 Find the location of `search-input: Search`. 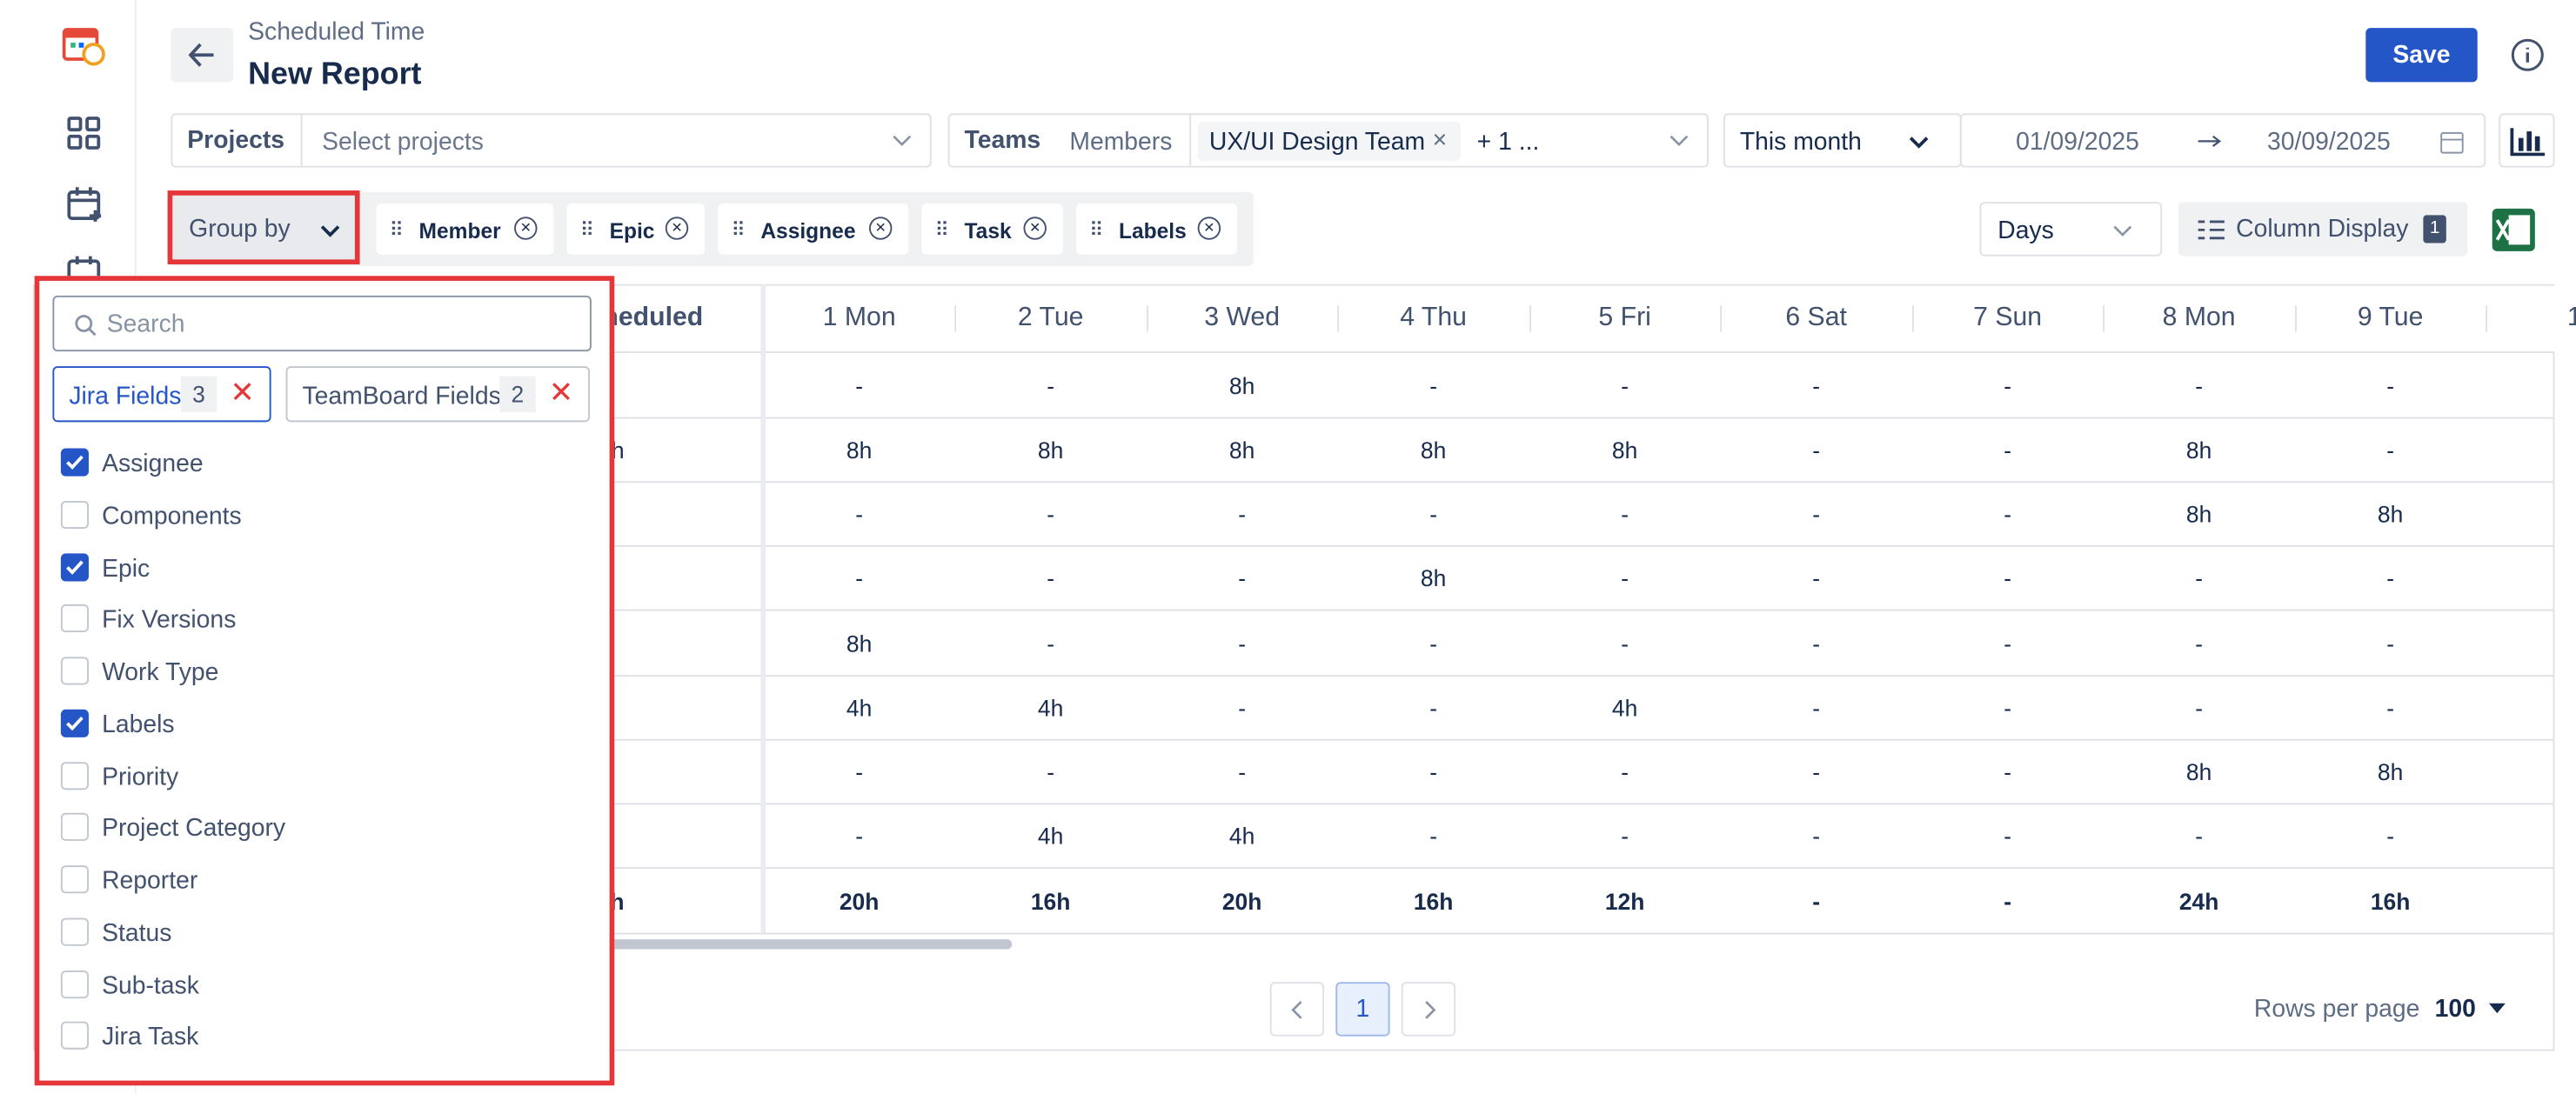

search-input: Search is located at coordinates (322, 323).